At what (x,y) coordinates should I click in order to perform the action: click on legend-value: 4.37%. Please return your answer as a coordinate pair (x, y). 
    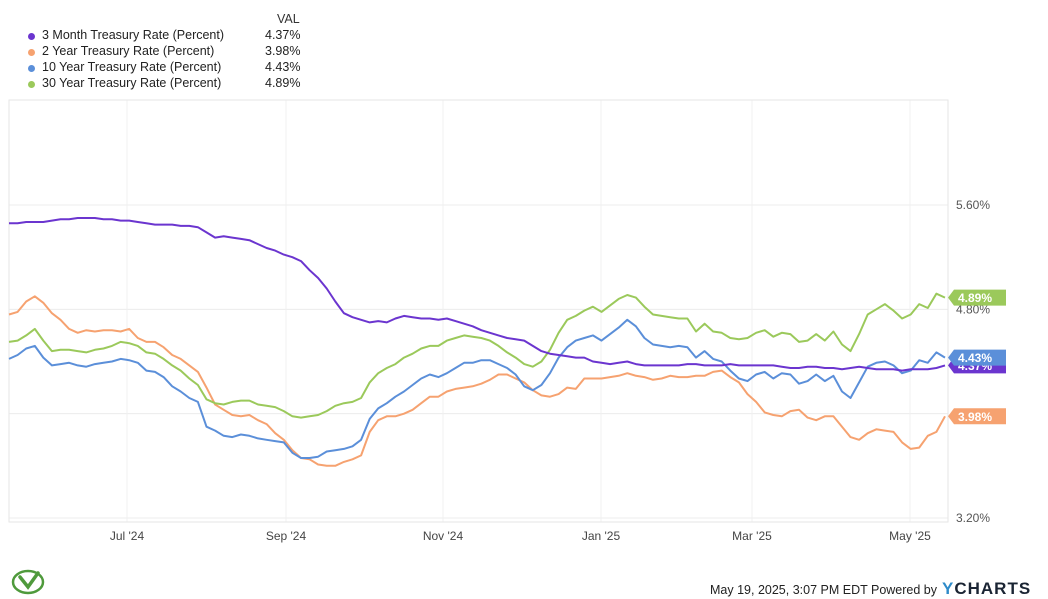
    Looking at the image, I should click on (283, 35).